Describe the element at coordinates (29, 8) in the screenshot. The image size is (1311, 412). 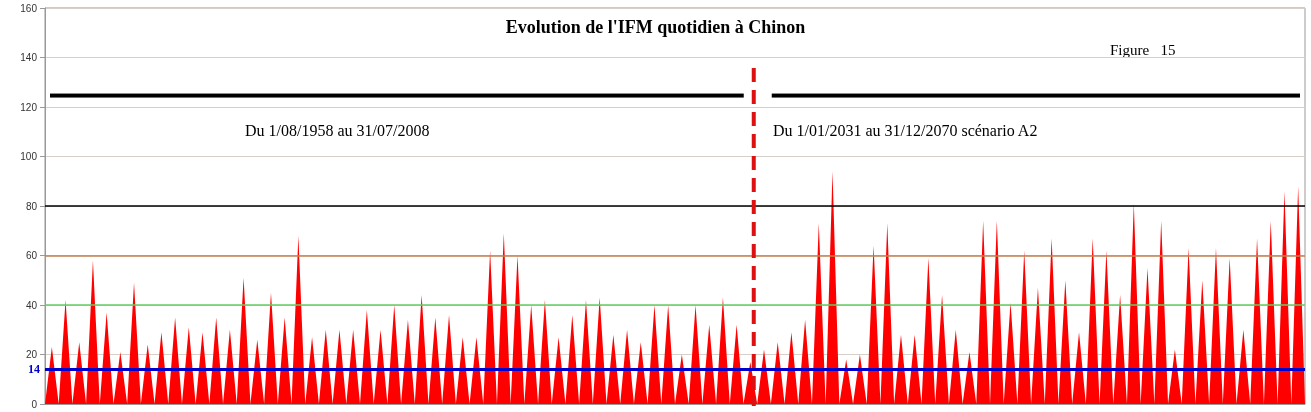
I see `y-tick-label: 160` at that location.